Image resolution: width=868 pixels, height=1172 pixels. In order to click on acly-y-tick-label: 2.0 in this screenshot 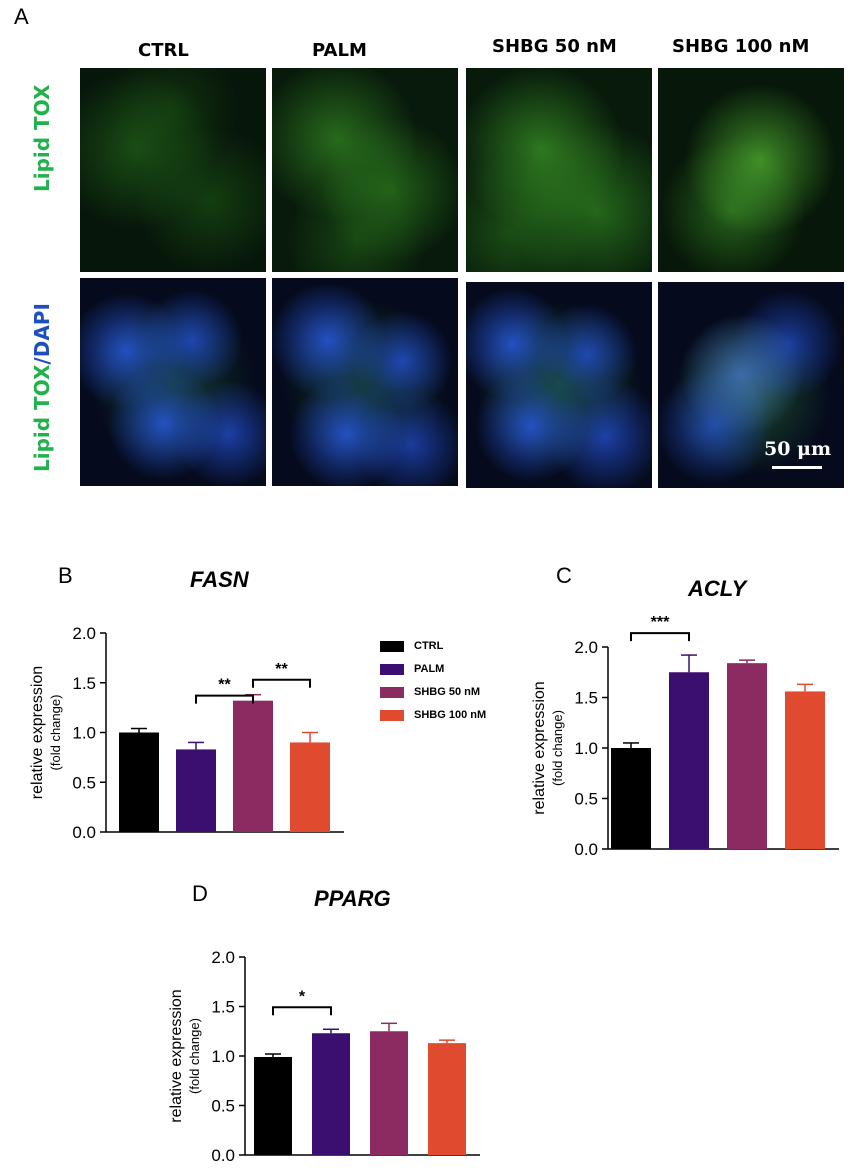, I will do `click(586, 647)`.